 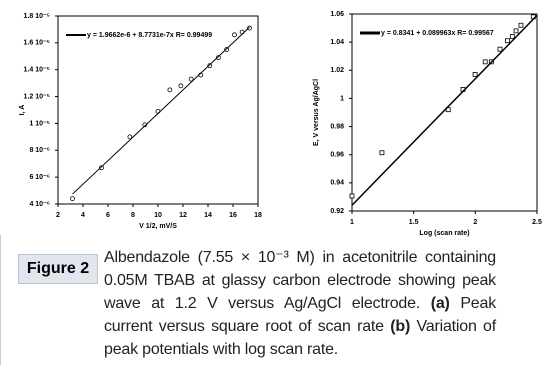 I want to click on y-tick-label: 1.4 10⁻⁵, so click(x=37, y=70).